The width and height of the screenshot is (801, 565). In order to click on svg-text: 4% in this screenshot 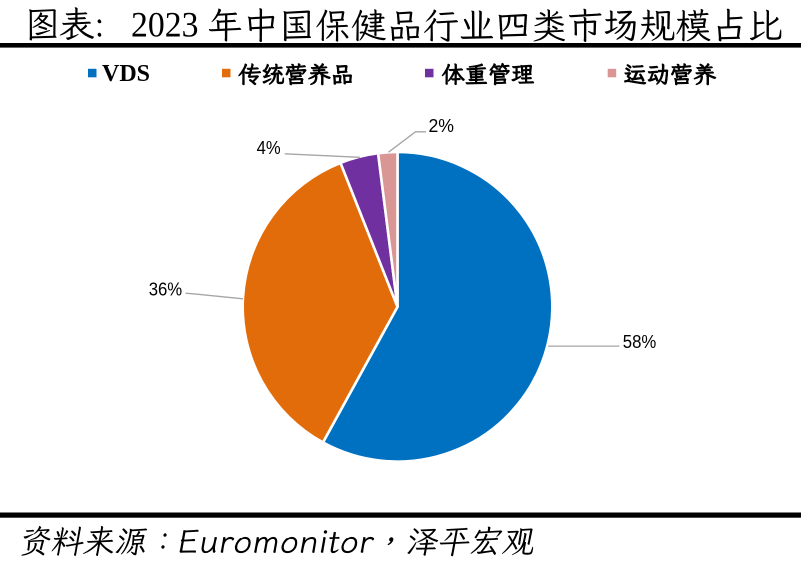, I will do `click(269, 148)`.